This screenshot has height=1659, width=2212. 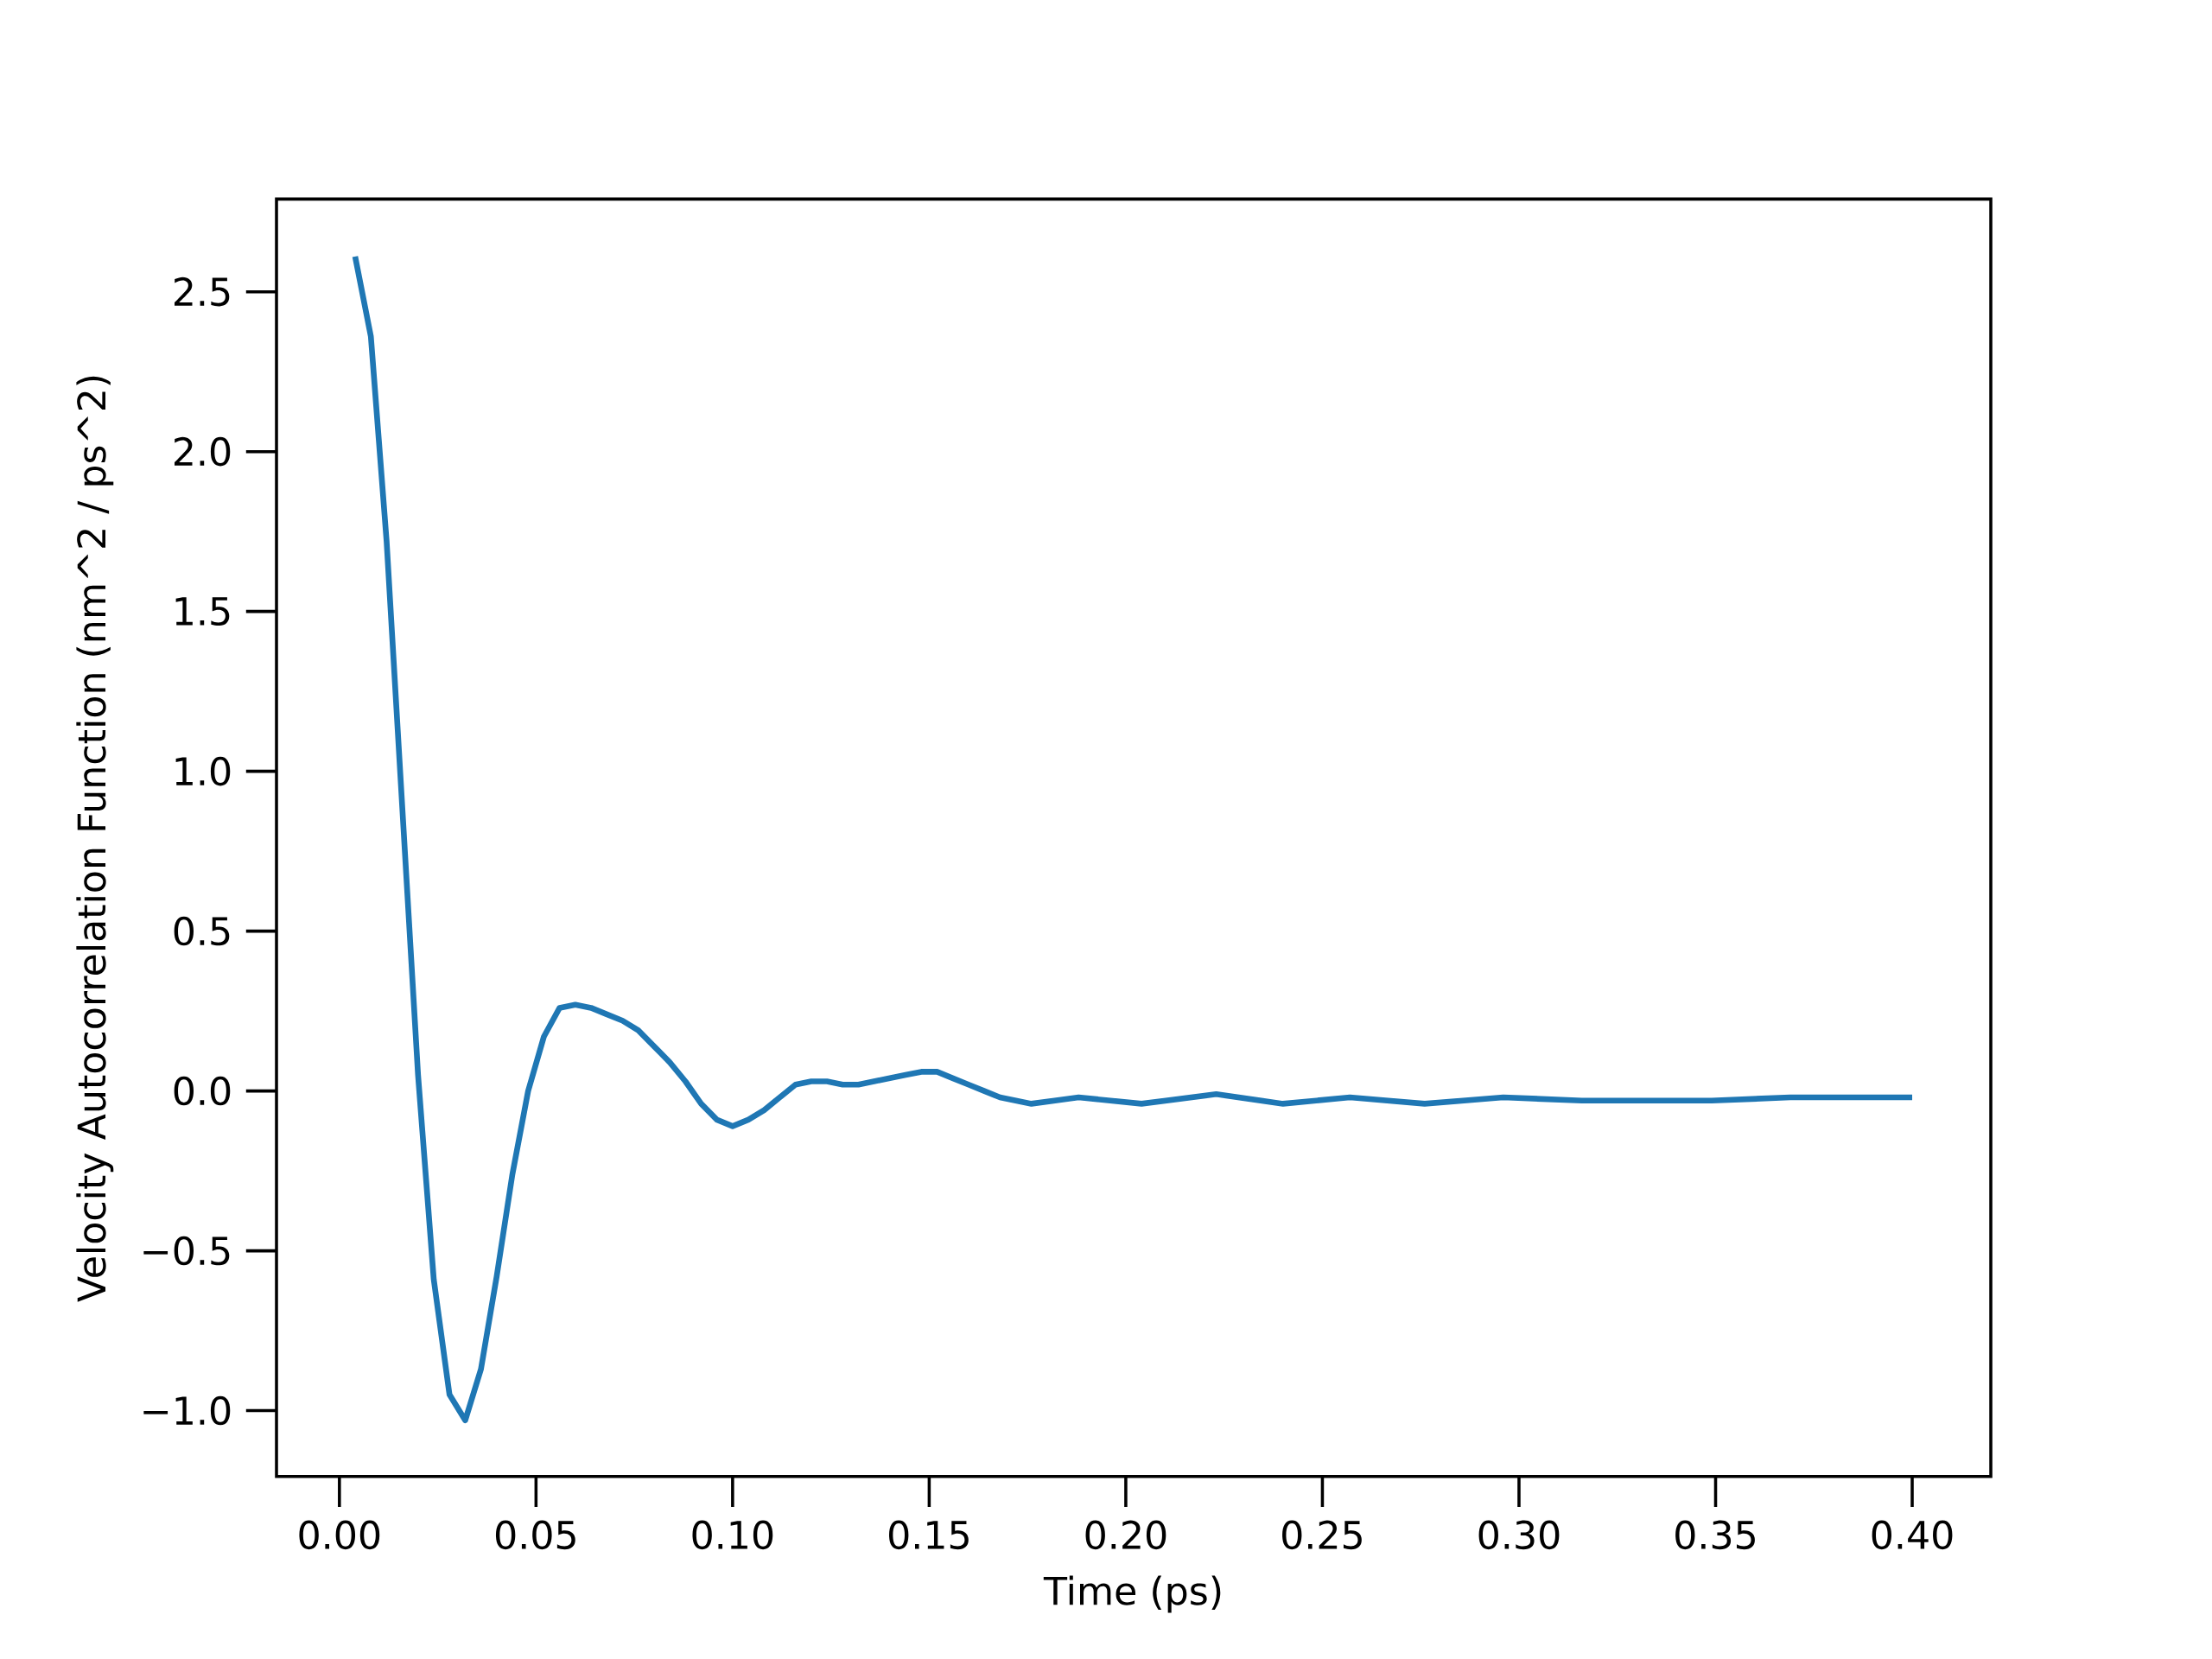 I want to click on x-tick-label: 0.30, so click(x=1519, y=1535).